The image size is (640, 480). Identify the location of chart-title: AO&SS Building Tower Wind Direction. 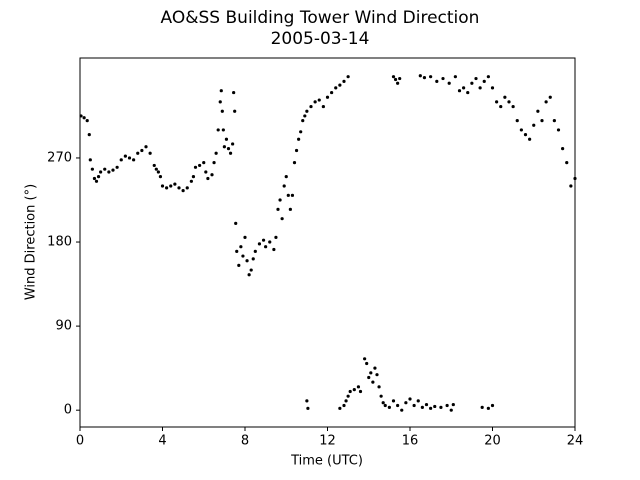
(320, 18).